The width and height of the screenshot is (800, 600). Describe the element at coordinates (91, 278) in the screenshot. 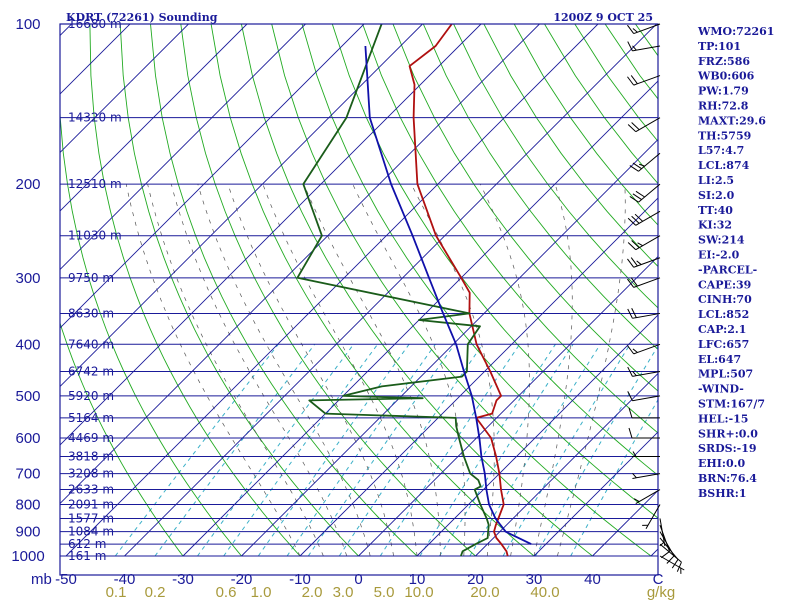

I see `height-label: 9750 m` at that location.